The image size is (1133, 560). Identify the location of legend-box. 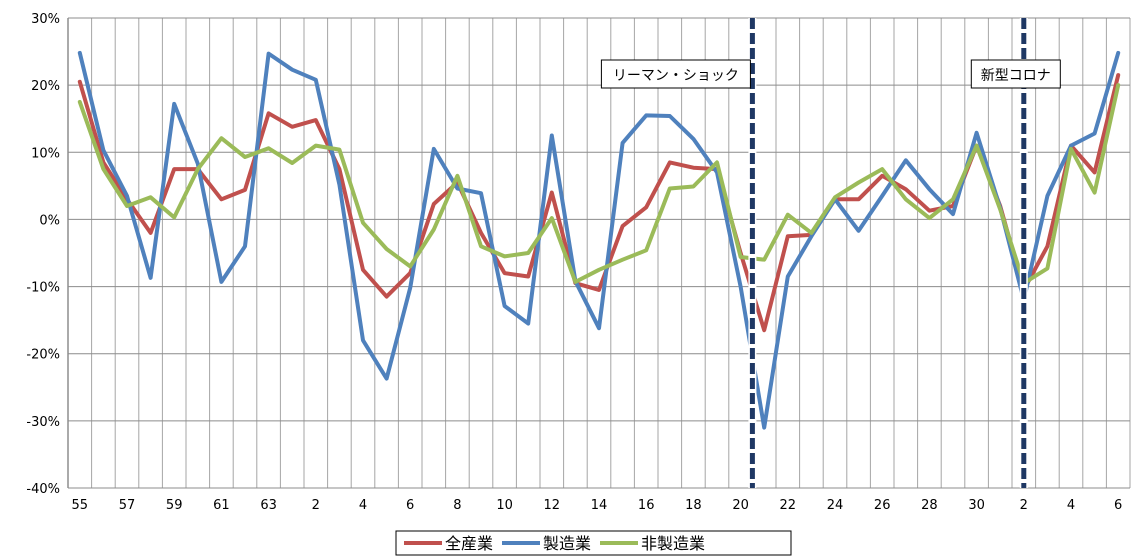
(593, 543).